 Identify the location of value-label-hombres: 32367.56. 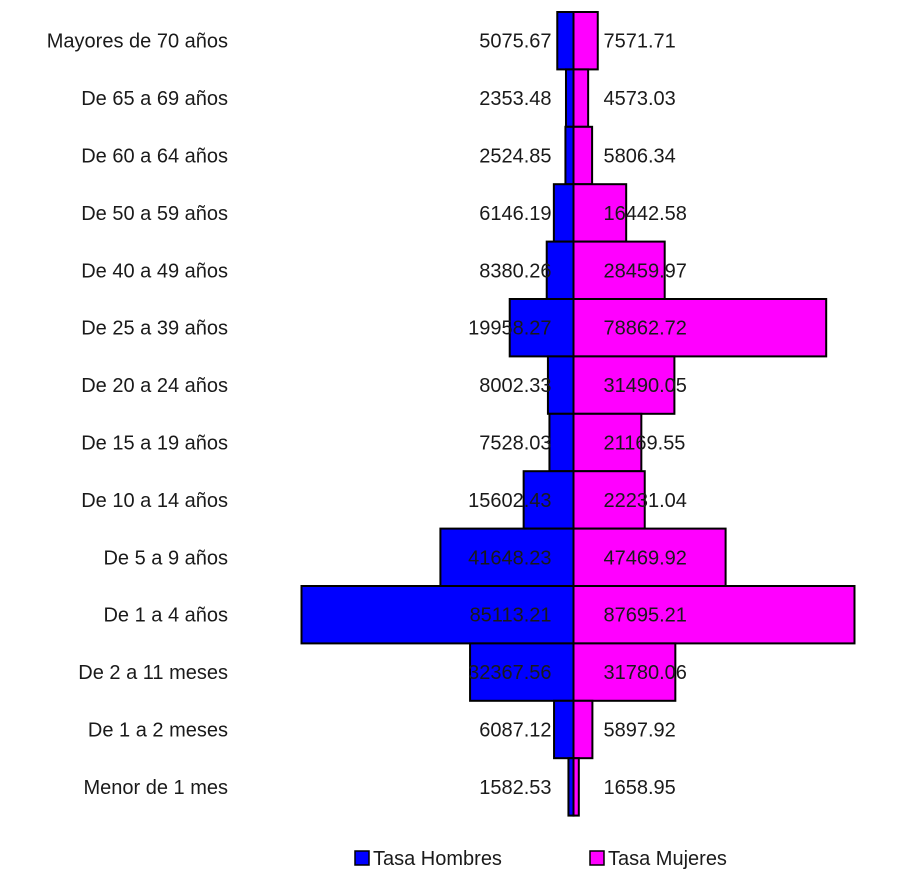
(509, 673).